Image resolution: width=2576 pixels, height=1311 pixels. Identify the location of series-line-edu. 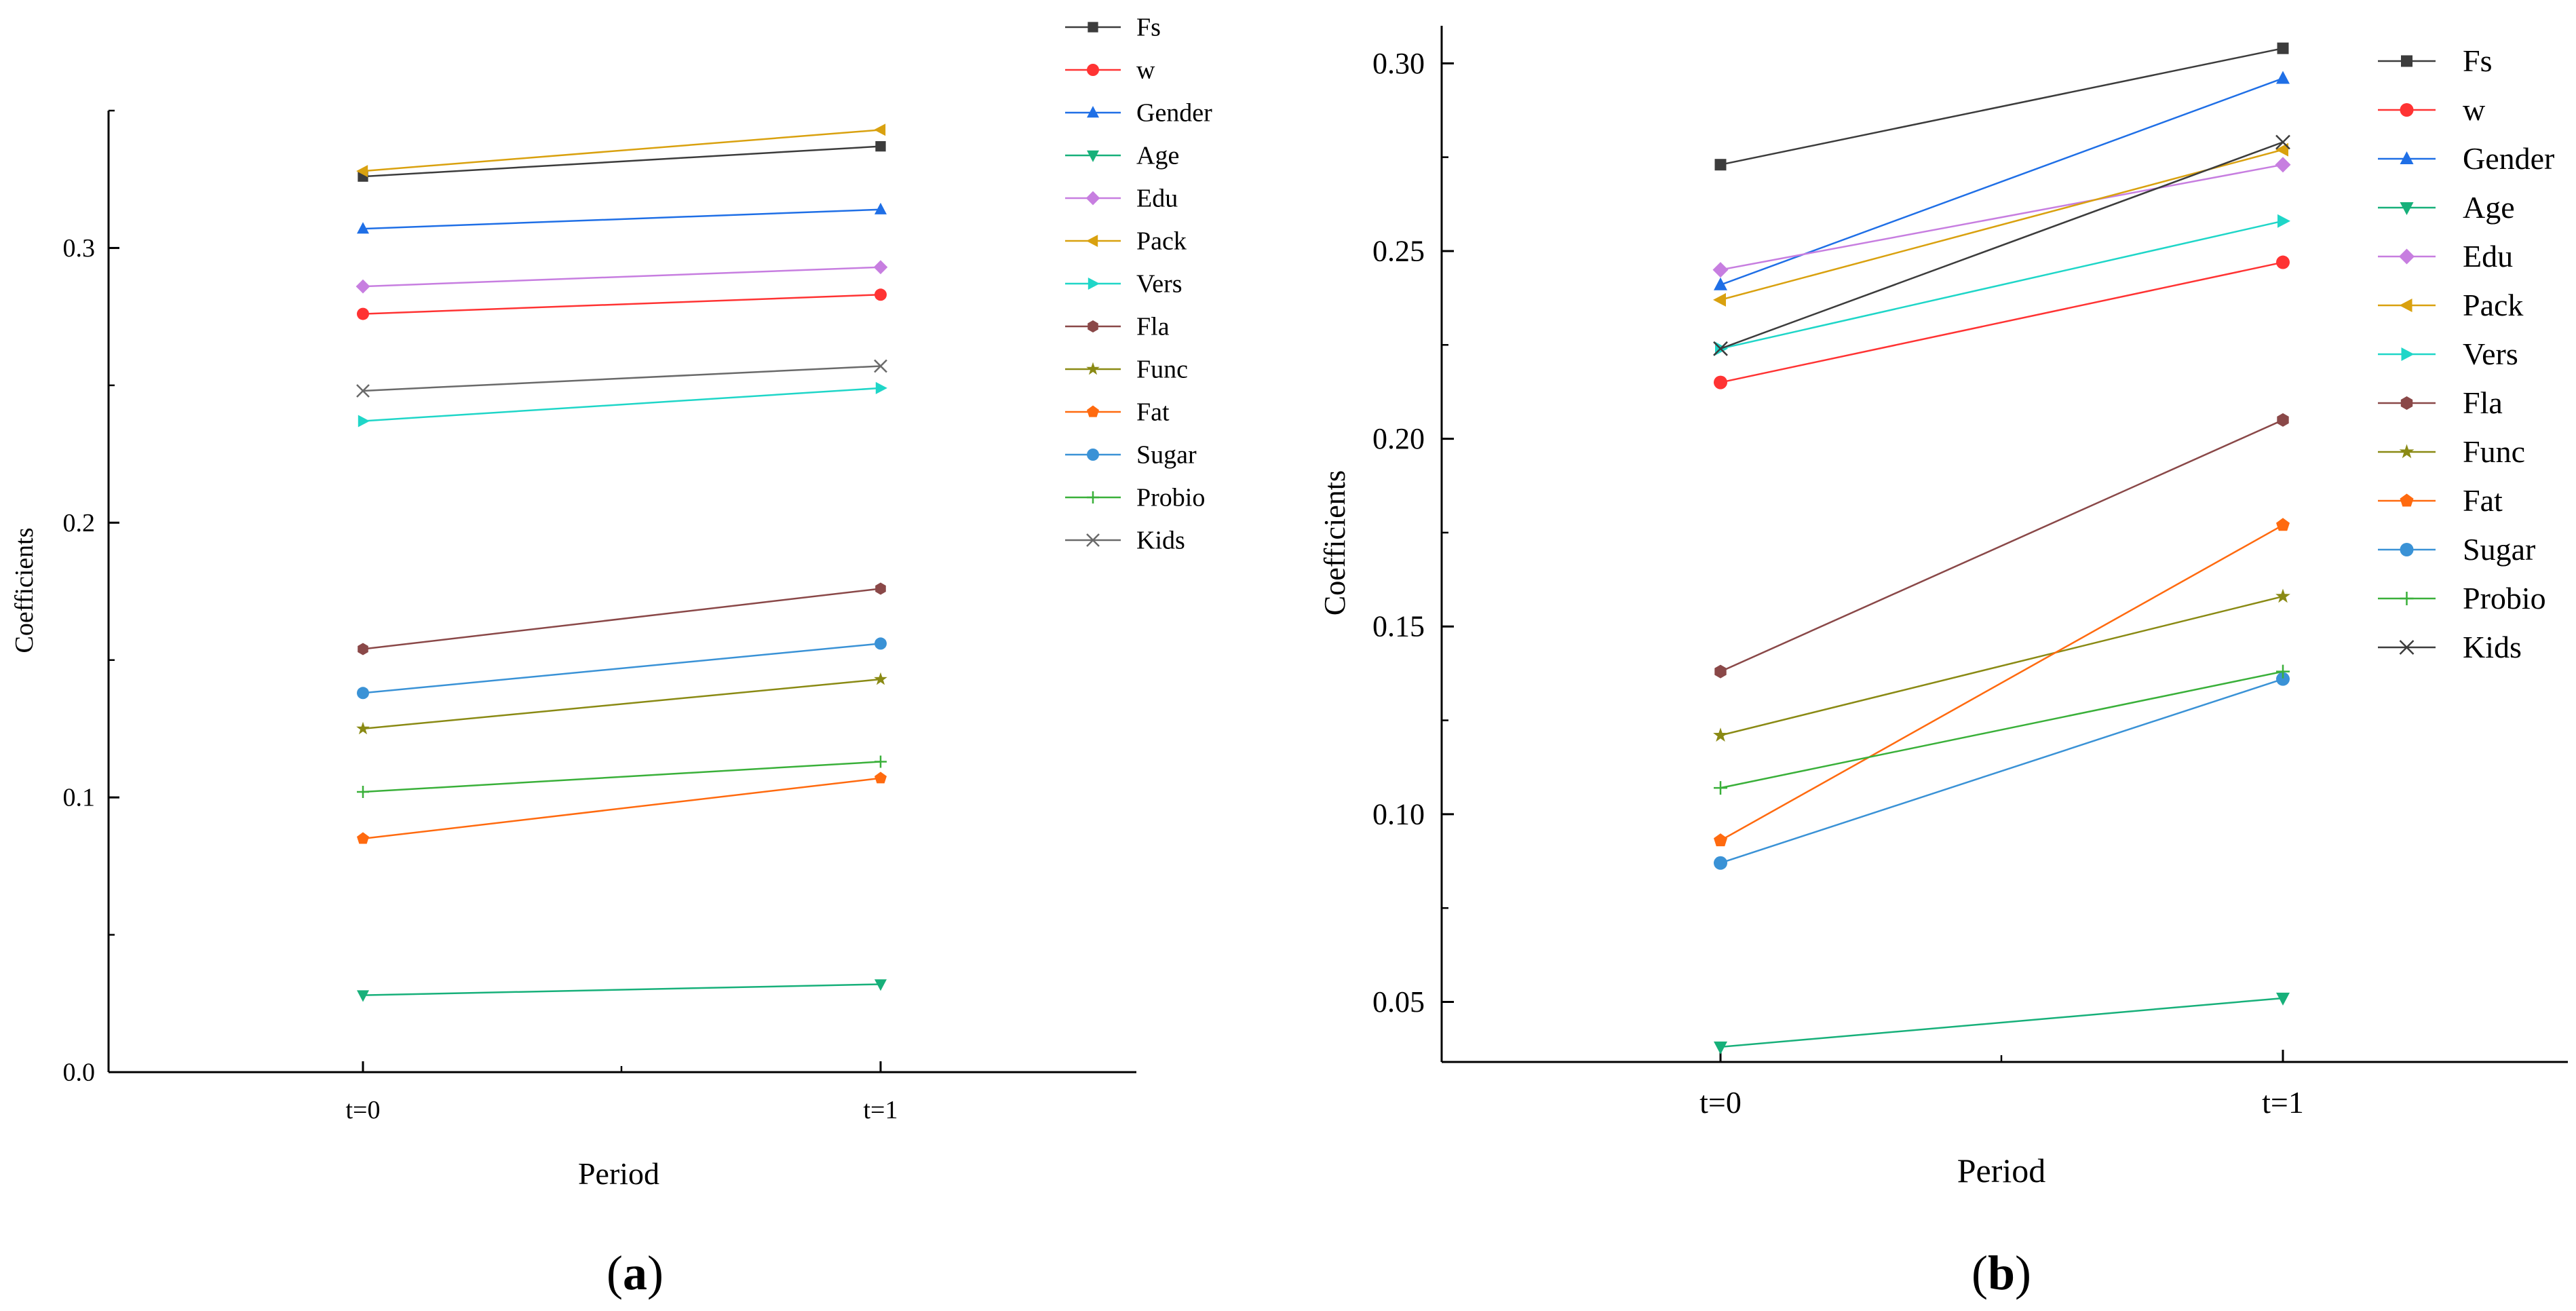
(2002, 217).